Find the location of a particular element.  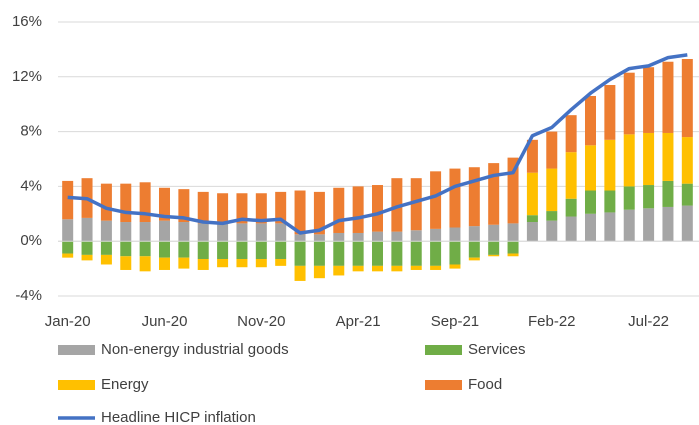

x-tick-label: Jun-20 is located at coordinates (165, 321).